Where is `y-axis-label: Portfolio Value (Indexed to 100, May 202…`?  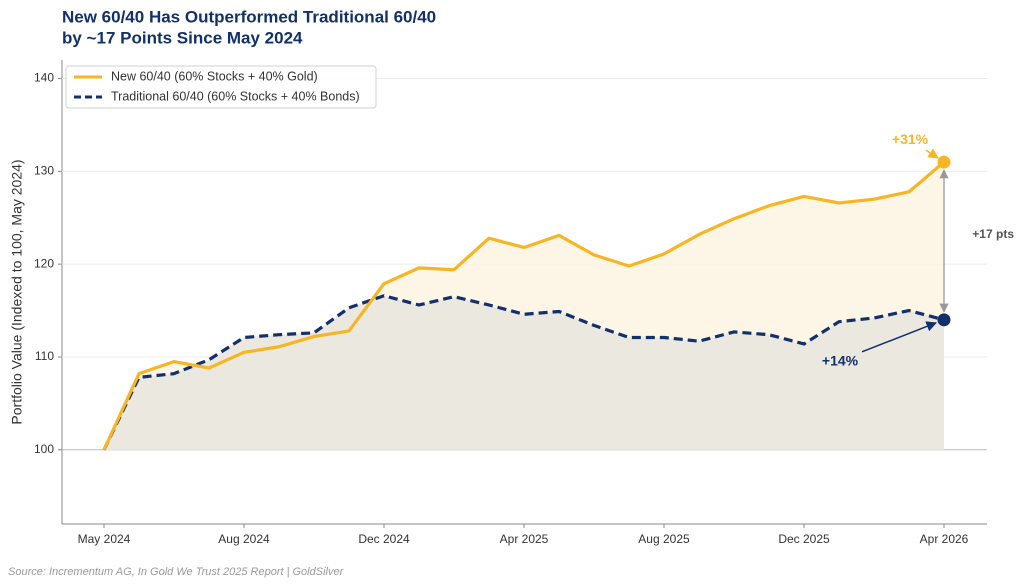
y-axis-label: Portfolio Value (Indexed to 100, May 202… is located at coordinates (17, 291).